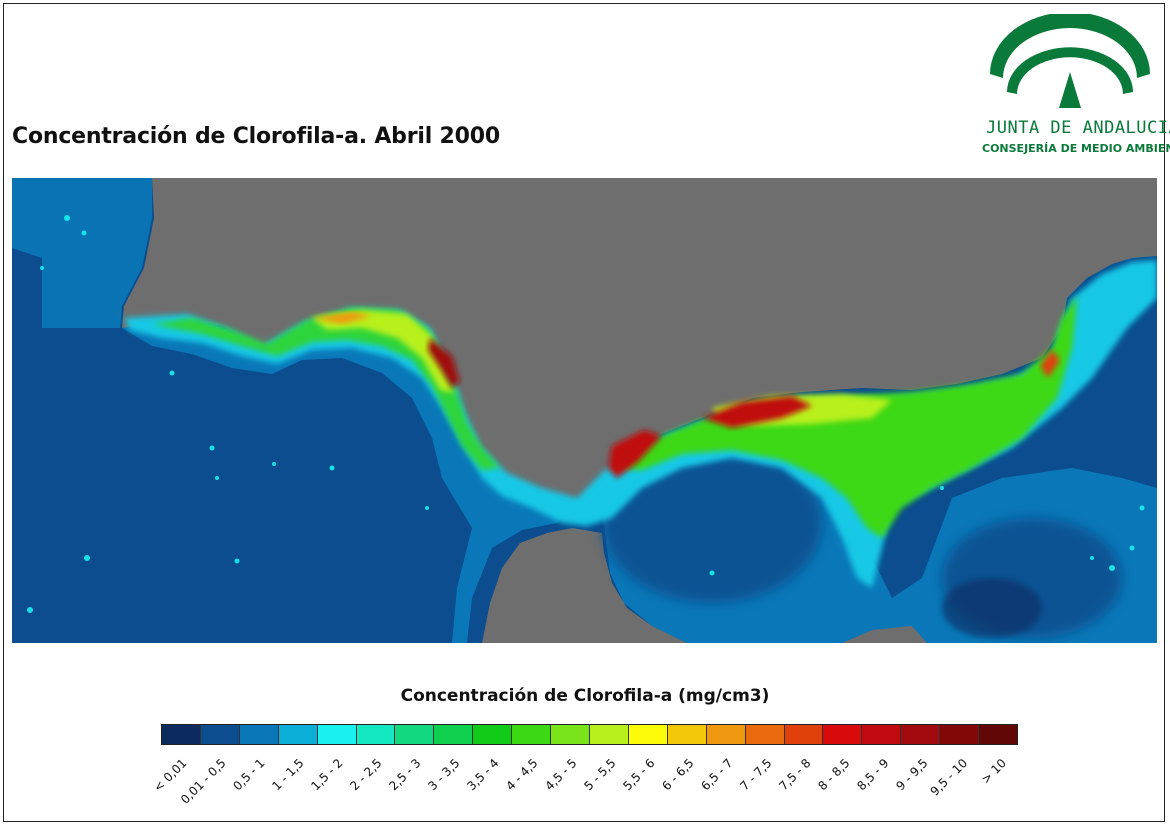 The height and width of the screenshot is (827, 1170). I want to click on legend-label: 4 - 4,5, so click(522, 775).